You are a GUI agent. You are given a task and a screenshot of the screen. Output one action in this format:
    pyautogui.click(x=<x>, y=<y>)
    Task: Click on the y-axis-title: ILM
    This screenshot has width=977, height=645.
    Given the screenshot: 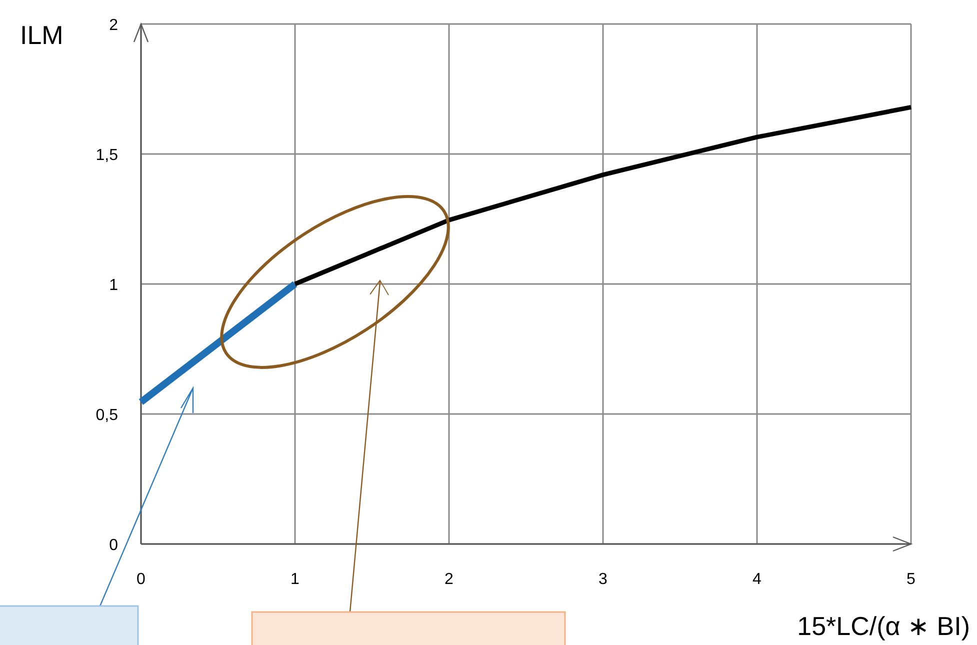 What is the action you would take?
    pyautogui.click(x=42, y=35)
    